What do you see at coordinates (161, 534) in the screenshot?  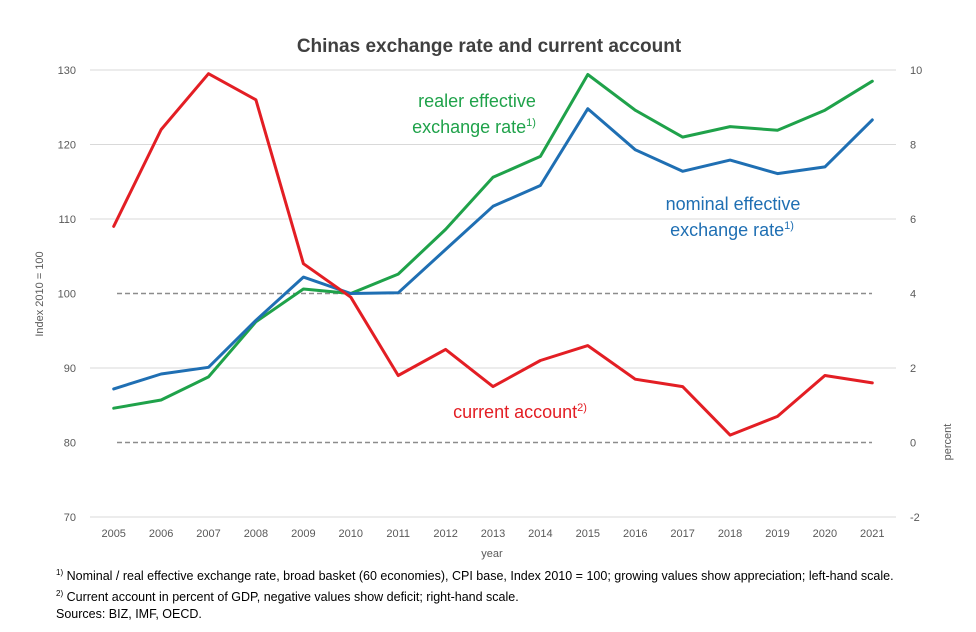 I see `x-tick-label-2006: 2006` at bounding box center [161, 534].